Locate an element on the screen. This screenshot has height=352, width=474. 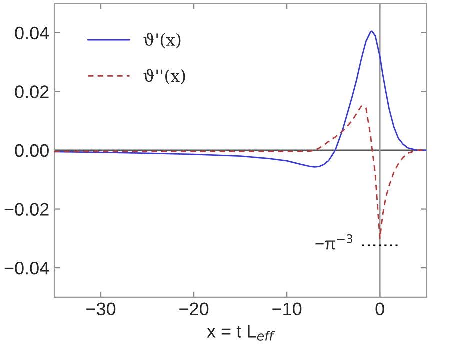
x-tick-label: −20 is located at coordinates (194, 309).